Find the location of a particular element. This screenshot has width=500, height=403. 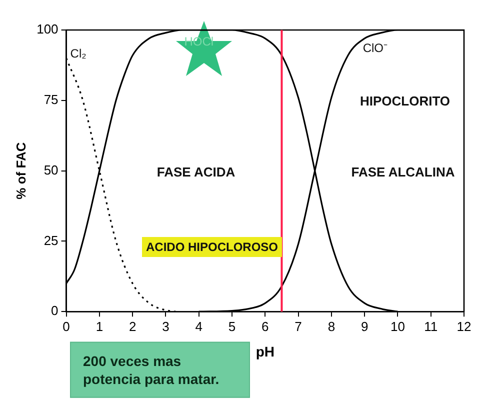

x-tick-label: 1 is located at coordinates (100, 326).